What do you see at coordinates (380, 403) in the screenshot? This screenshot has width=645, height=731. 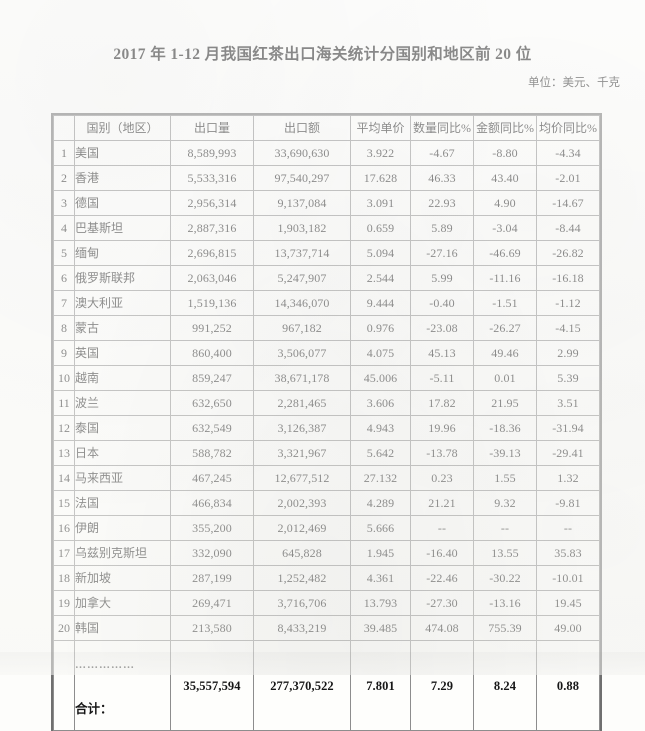 I see `row-avg-unit-price: 3.606` at bounding box center [380, 403].